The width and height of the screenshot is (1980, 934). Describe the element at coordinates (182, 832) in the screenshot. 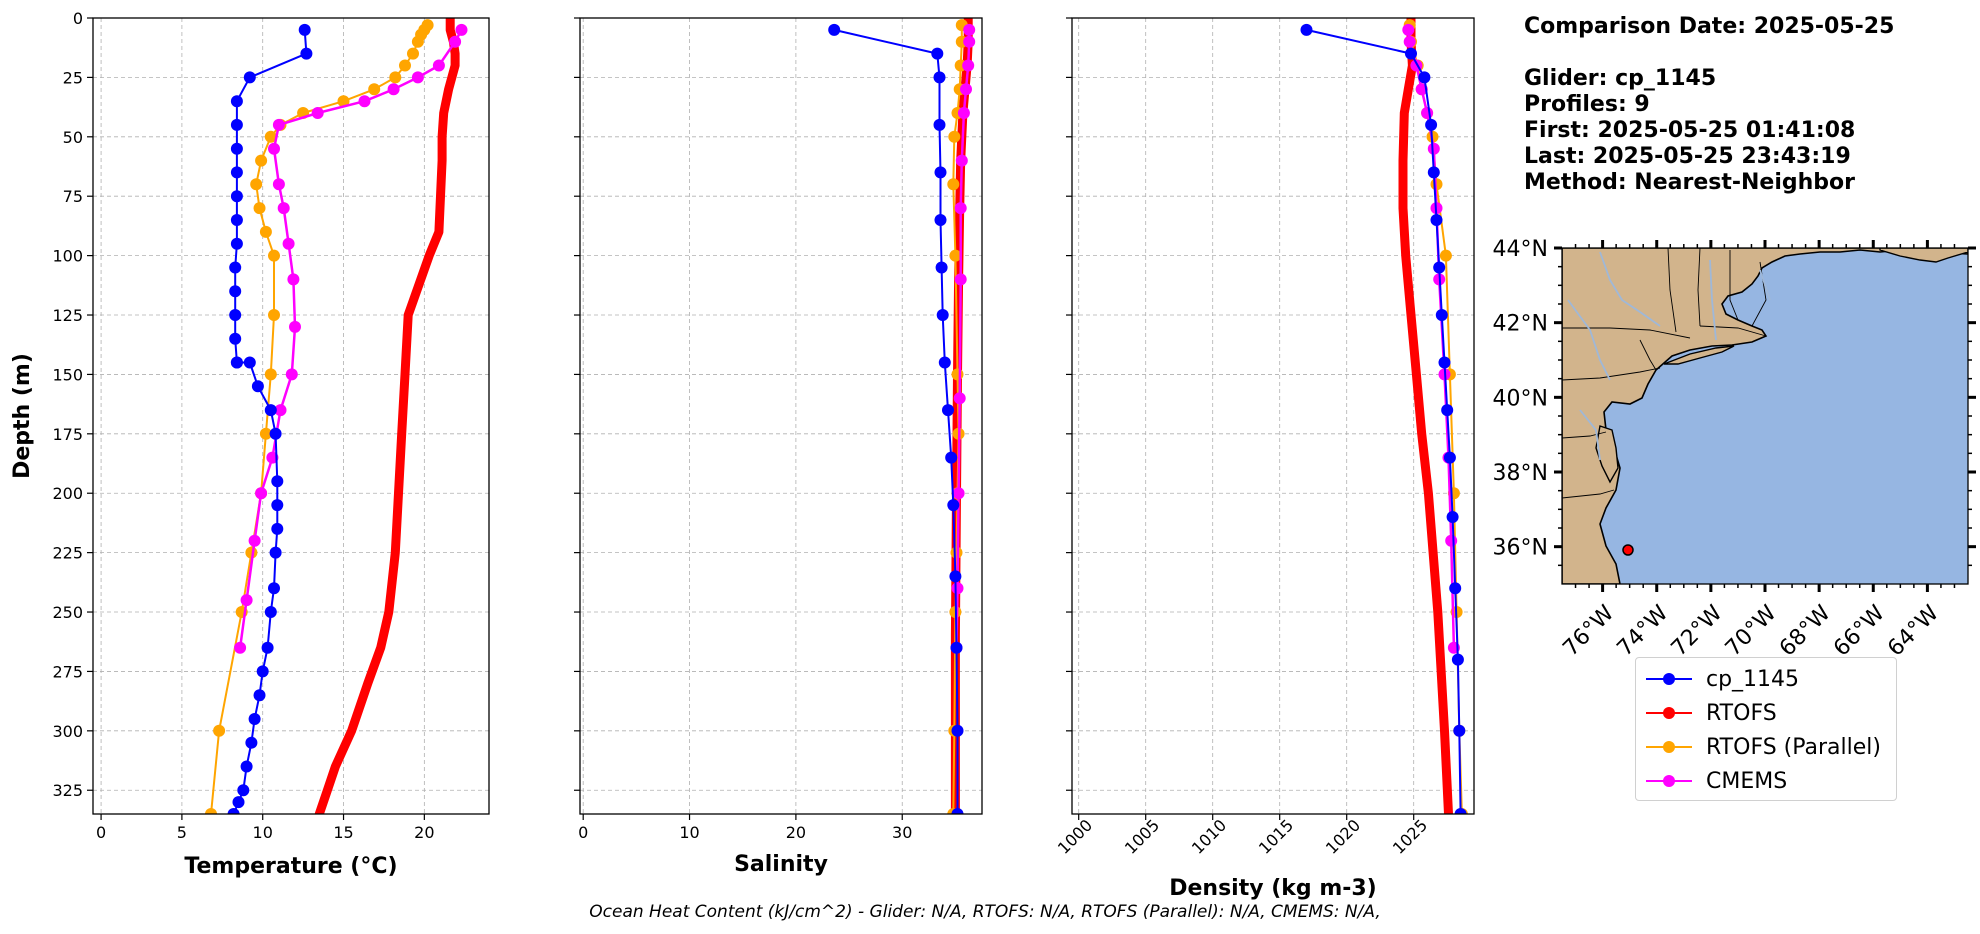

I see `x-tick-label: 5` at that location.